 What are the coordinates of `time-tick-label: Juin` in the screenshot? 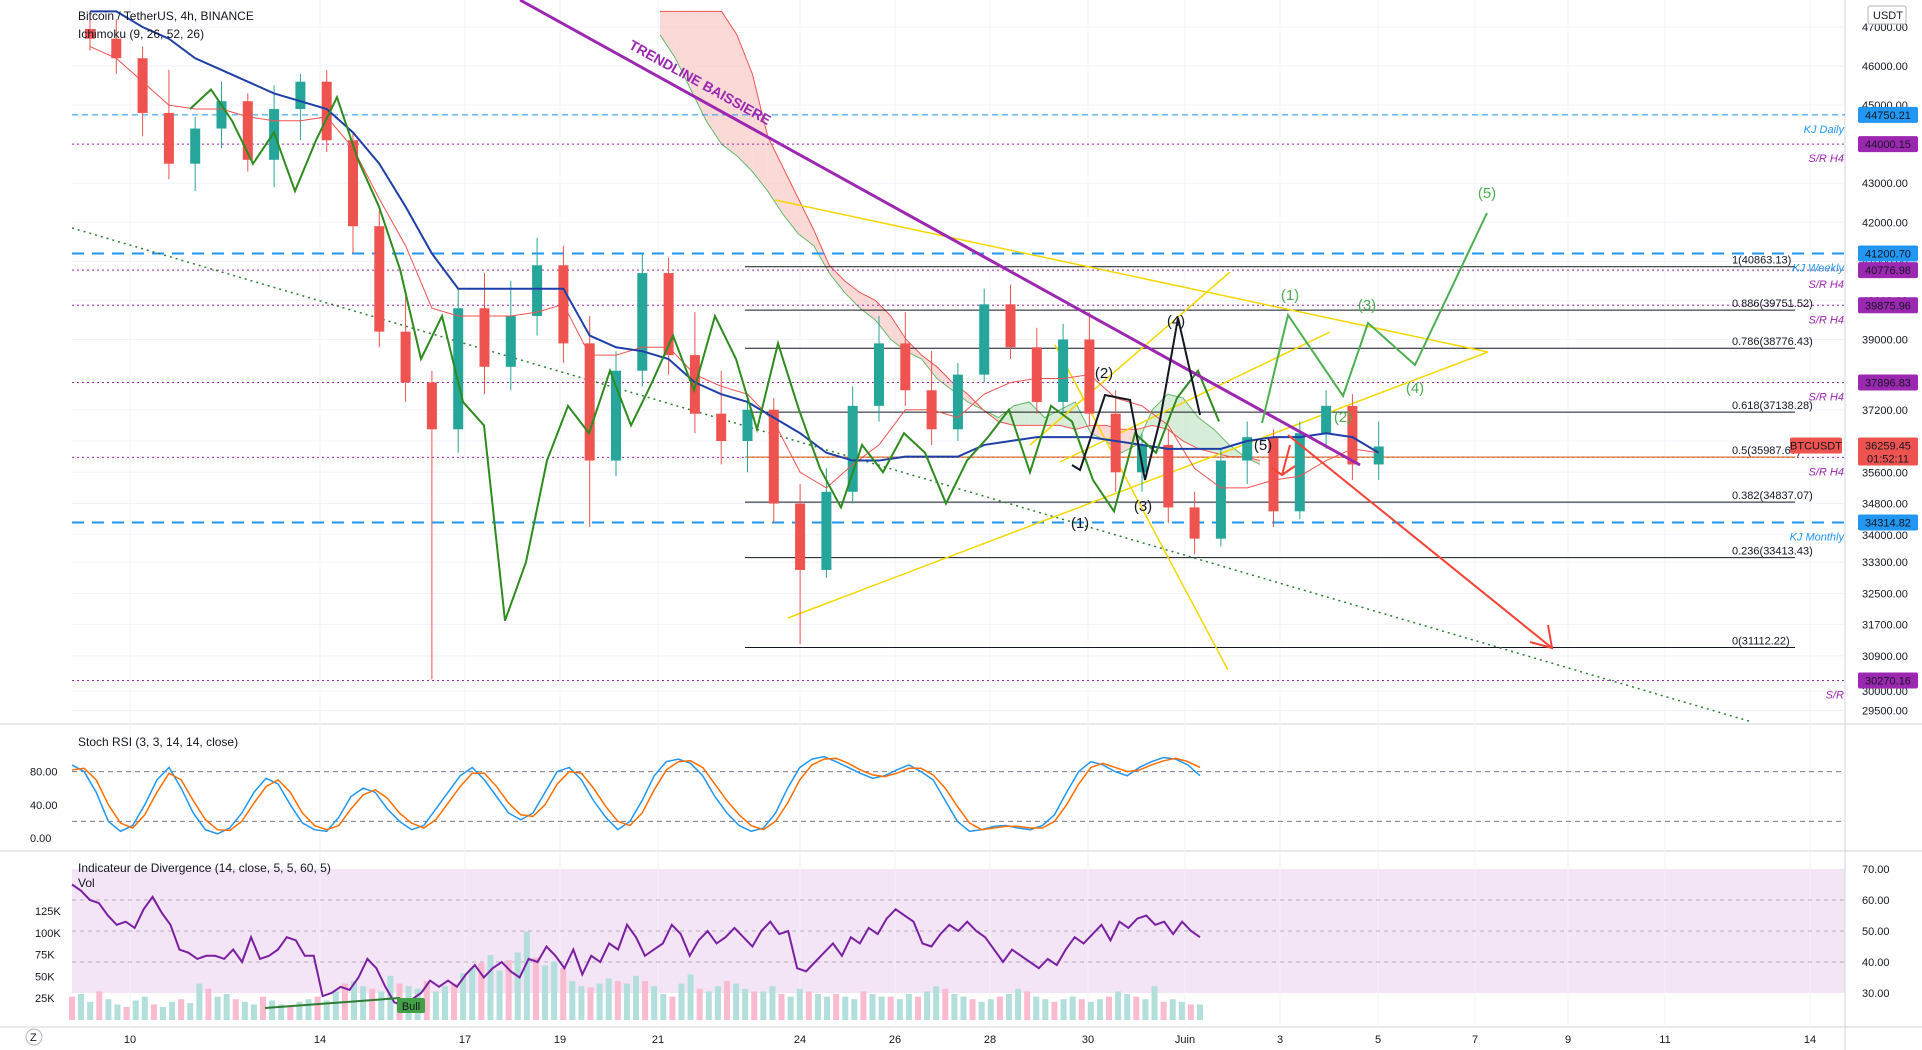 It's located at (1185, 1040).